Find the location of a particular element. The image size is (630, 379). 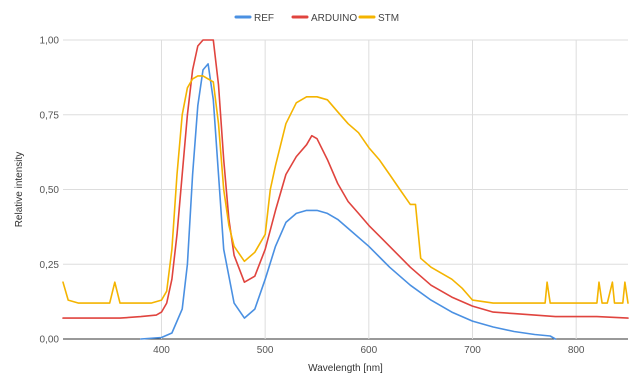

x-tick-label: 500 is located at coordinates (265, 350).